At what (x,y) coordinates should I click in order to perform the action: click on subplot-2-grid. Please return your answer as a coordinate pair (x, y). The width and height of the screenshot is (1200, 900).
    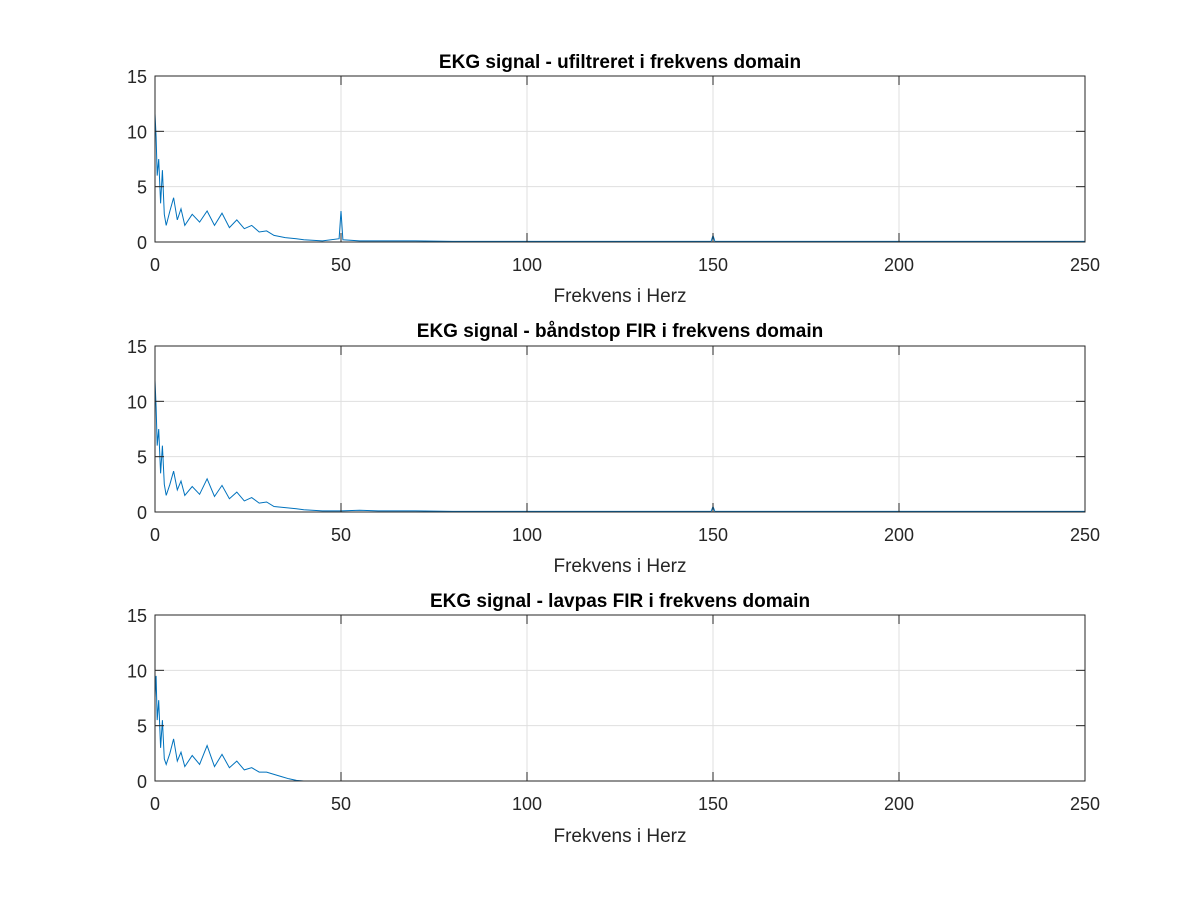
    Looking at the image, I should click on (620, 429).